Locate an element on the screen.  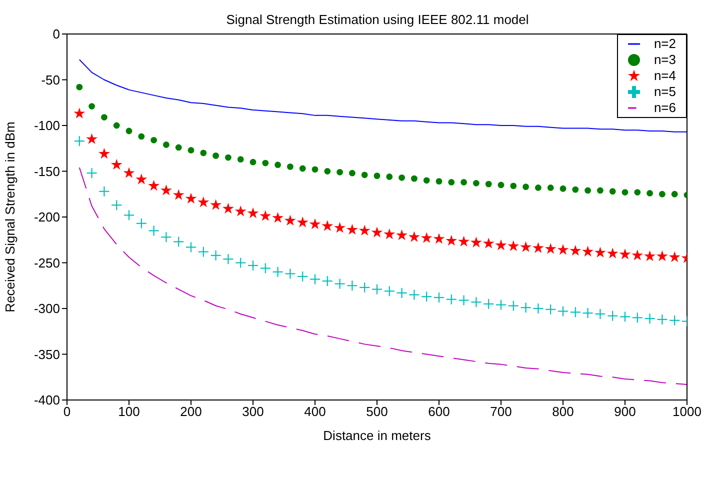
y-tick-label: -200 is located at coordinates (47, 217).